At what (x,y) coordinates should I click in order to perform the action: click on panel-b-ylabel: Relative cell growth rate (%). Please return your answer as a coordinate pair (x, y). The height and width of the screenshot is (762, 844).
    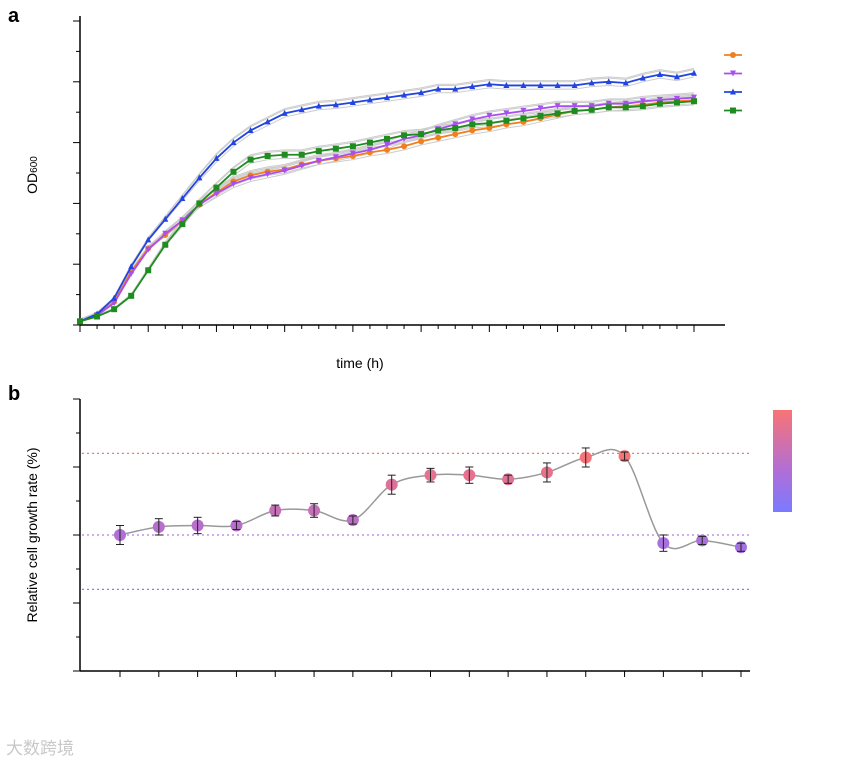
    Looking at the image, I should click on (32, 534).